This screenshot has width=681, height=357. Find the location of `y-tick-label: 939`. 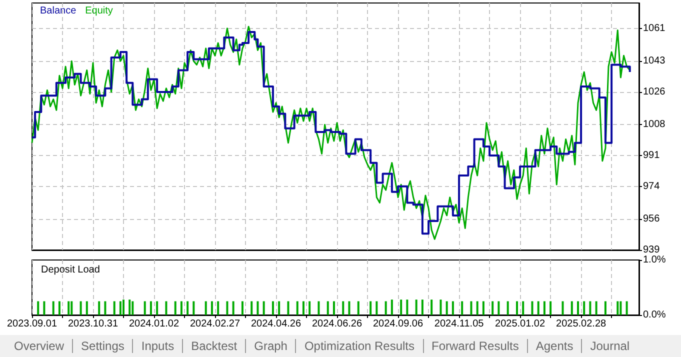

y-tick-label: 939 is located at coordinates (651, 250).